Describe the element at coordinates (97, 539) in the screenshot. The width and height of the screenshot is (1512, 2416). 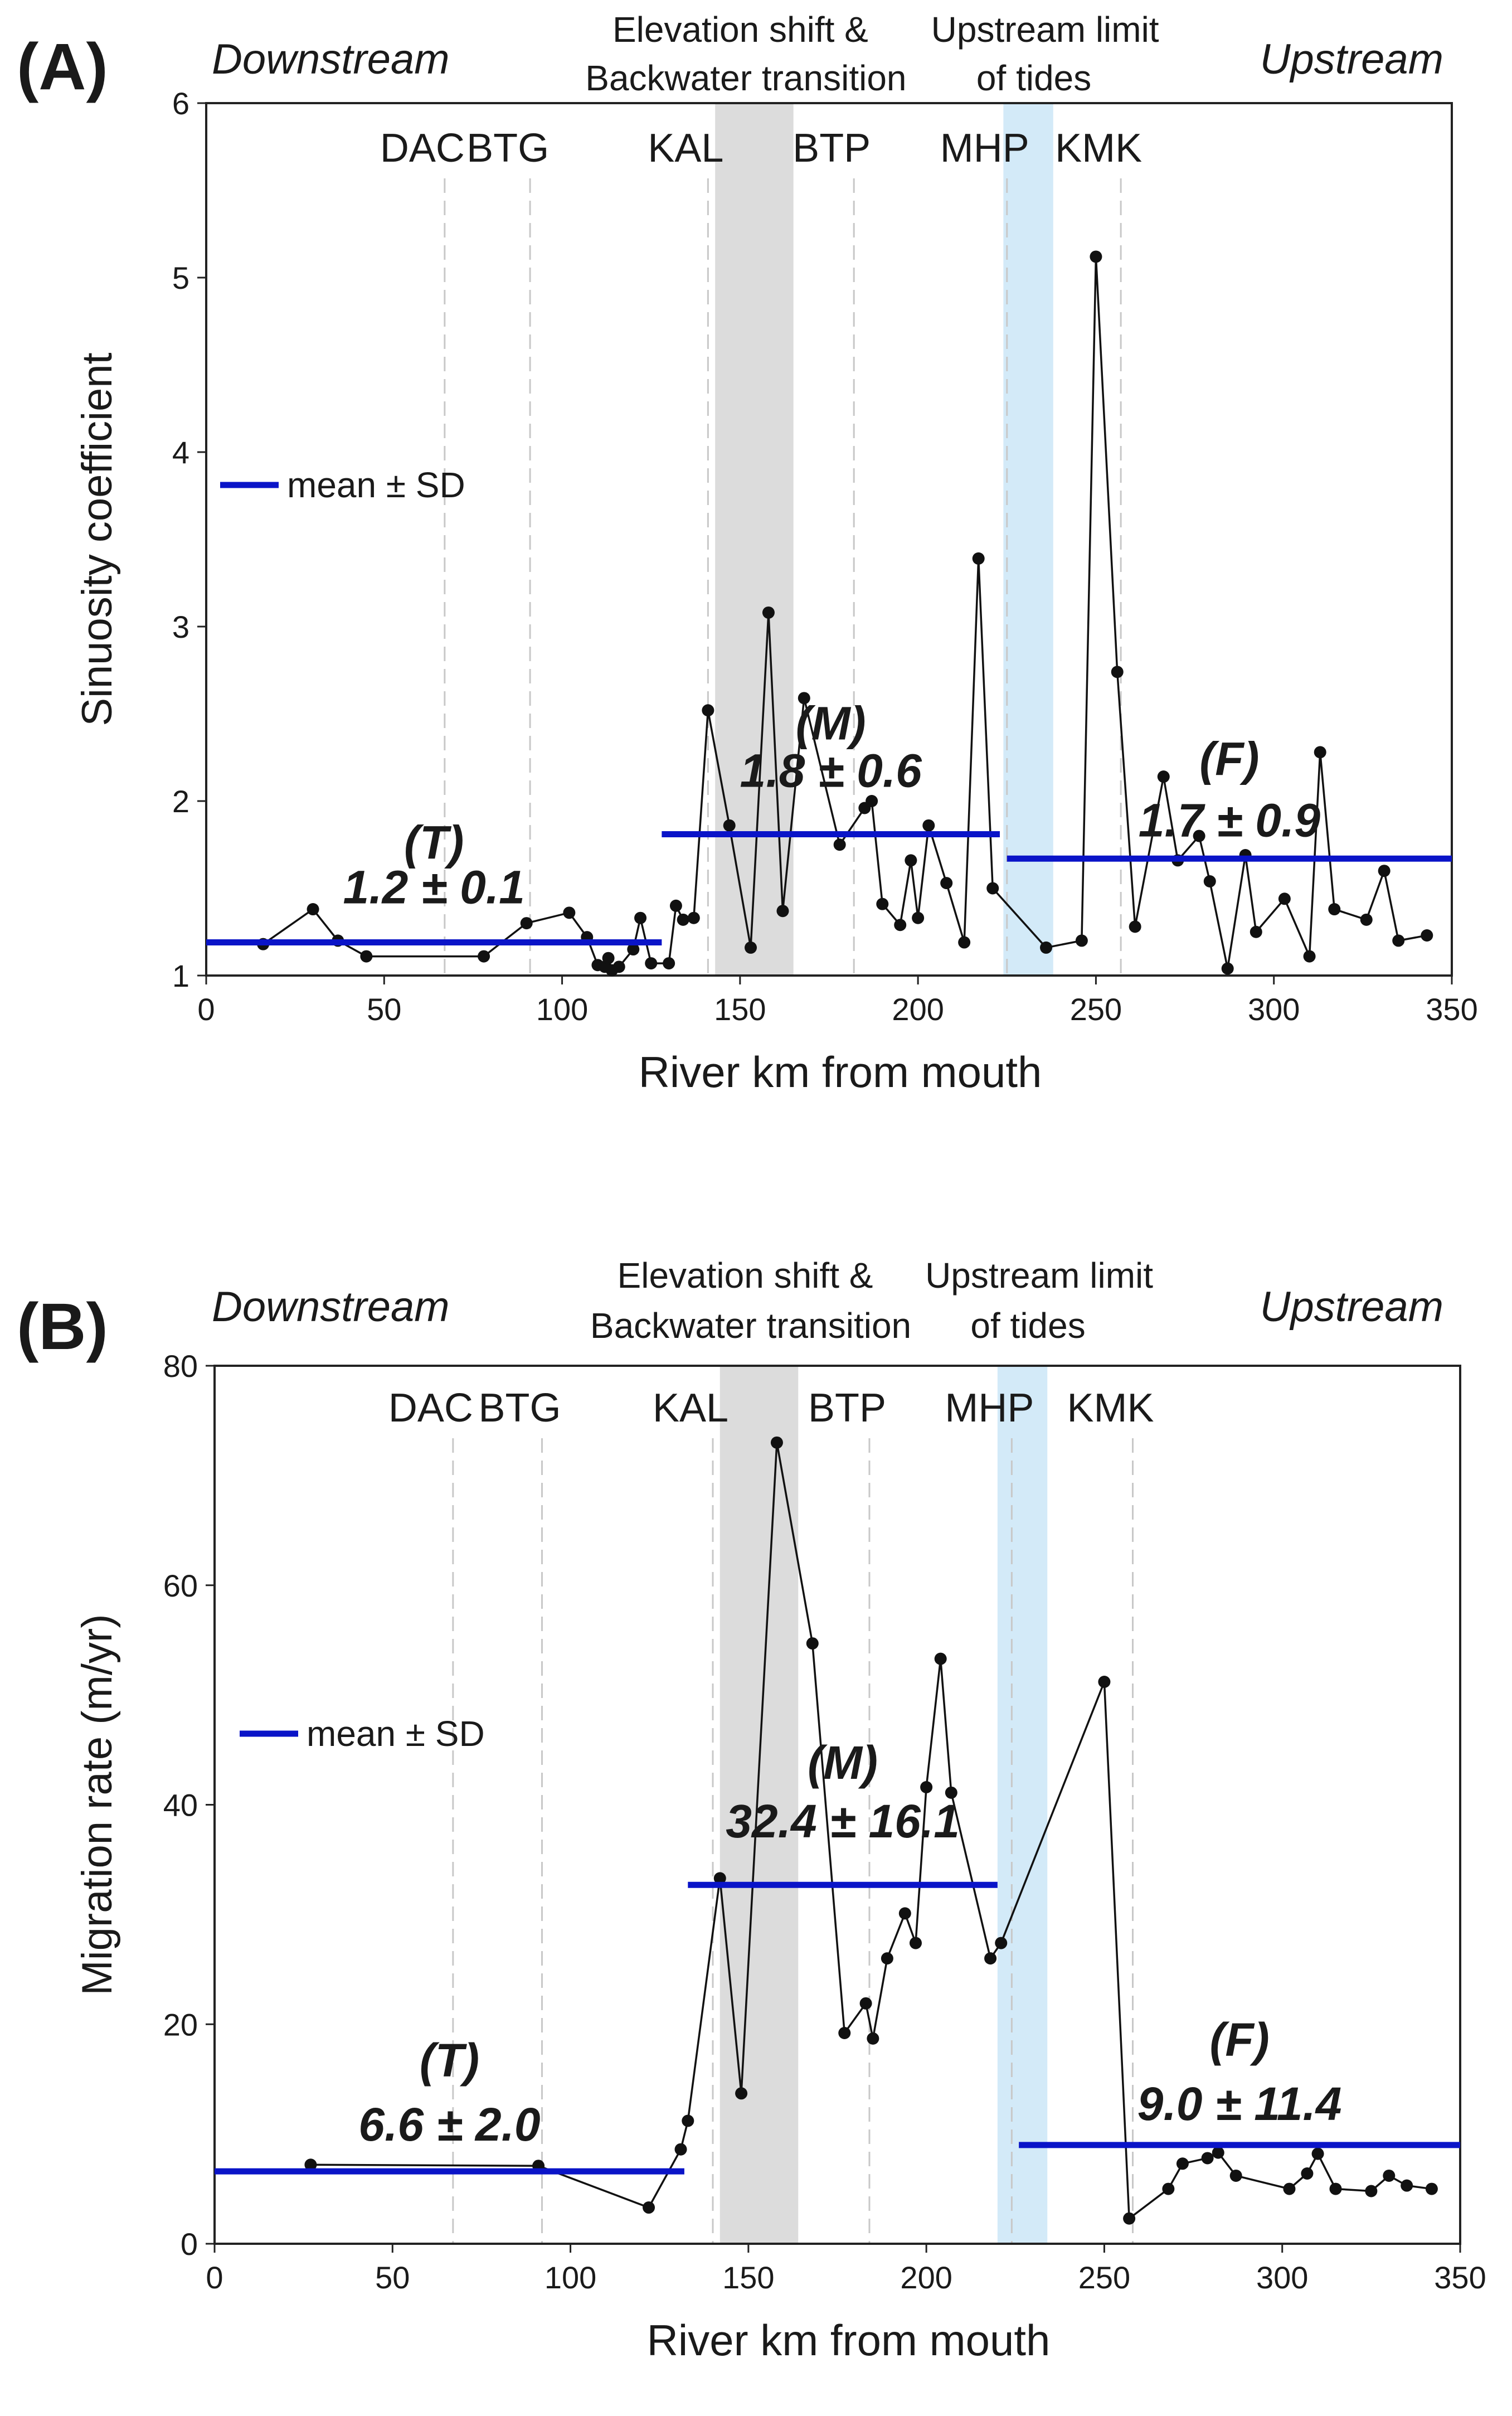
I see `y-axis-title: Sinuosity coefficient` at that location.